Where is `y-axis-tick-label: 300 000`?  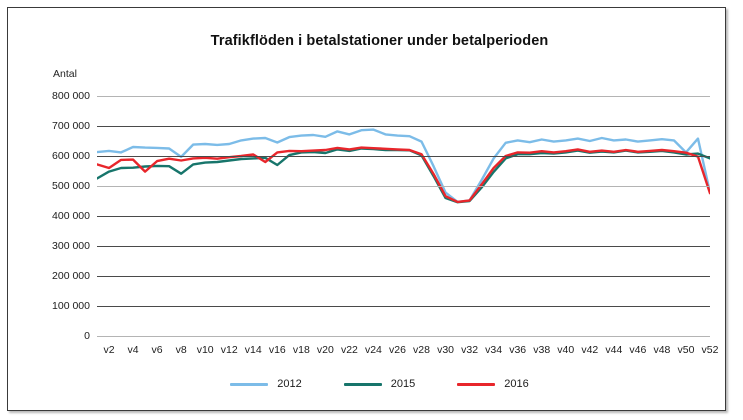
y-axis-tick-label: 300 000 is located at coordinates (71, 246).